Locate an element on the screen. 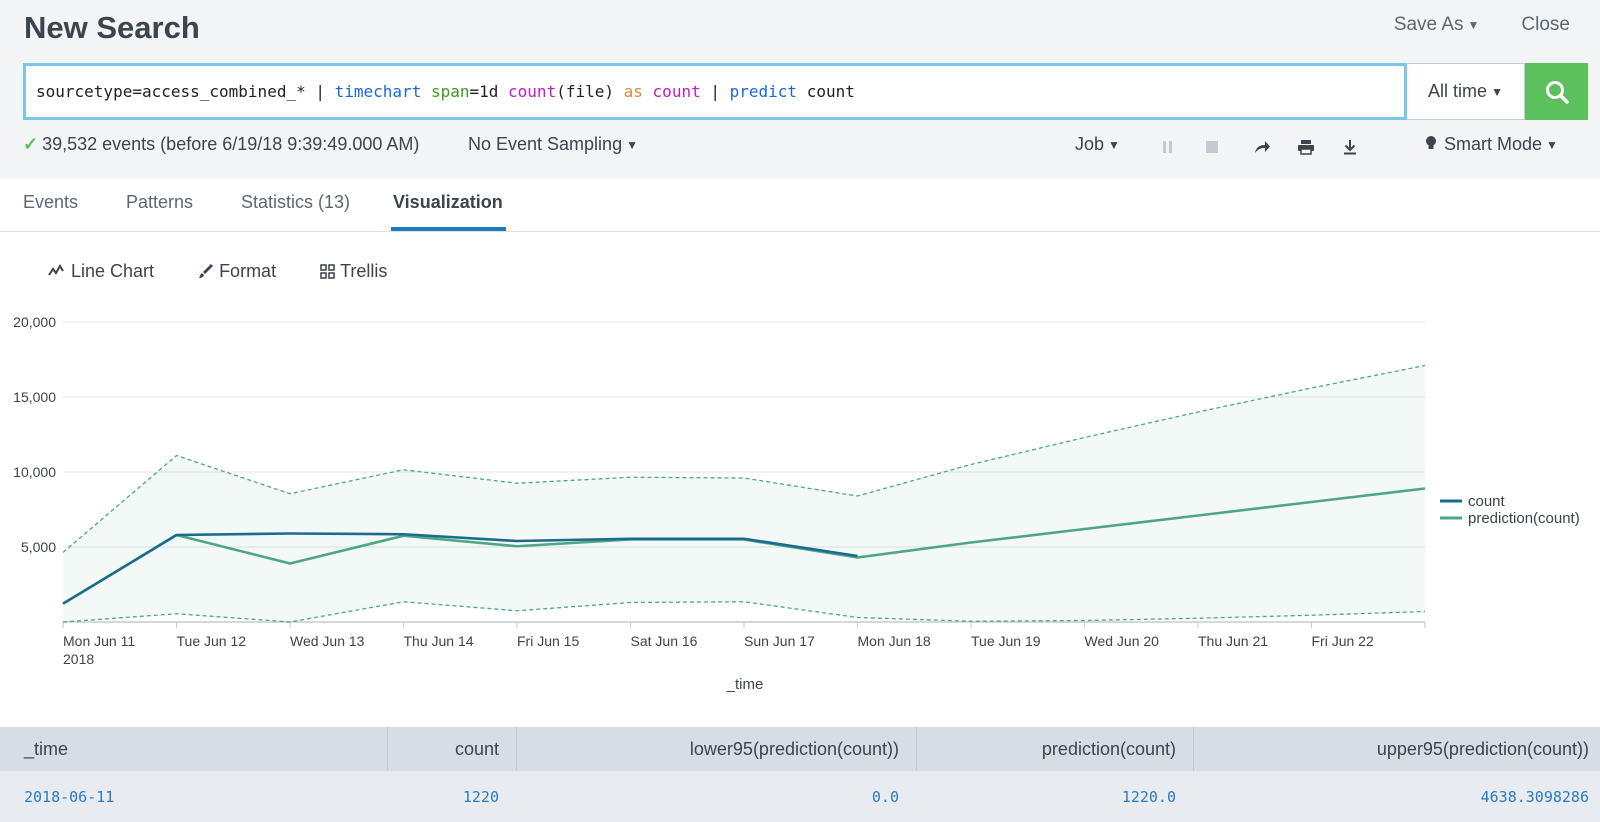 This screenshot has width=1600, height=822. print-icon is located at coordinates (1306, 147).